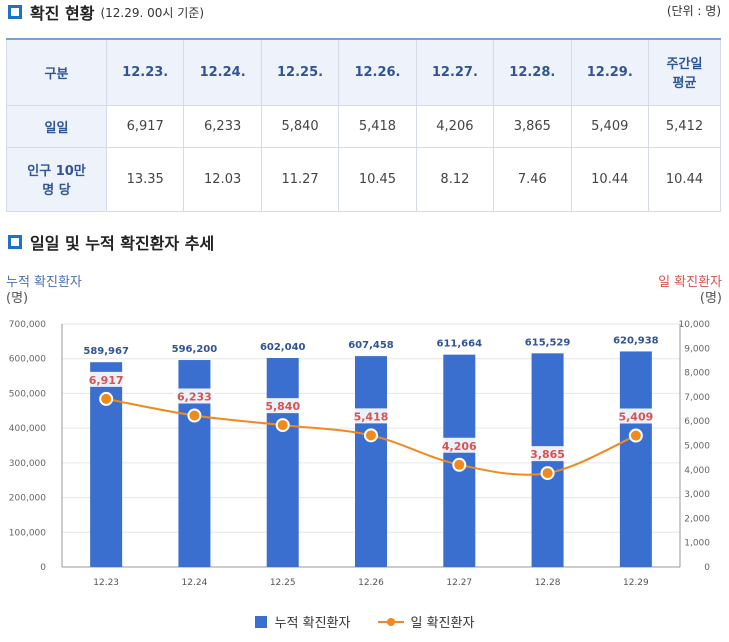 The height and width of the screenshot is (642, 729). Describe the element at coordinates (697, 544) in the screenshot. I see `right-tick-label: 1,000` at that location.